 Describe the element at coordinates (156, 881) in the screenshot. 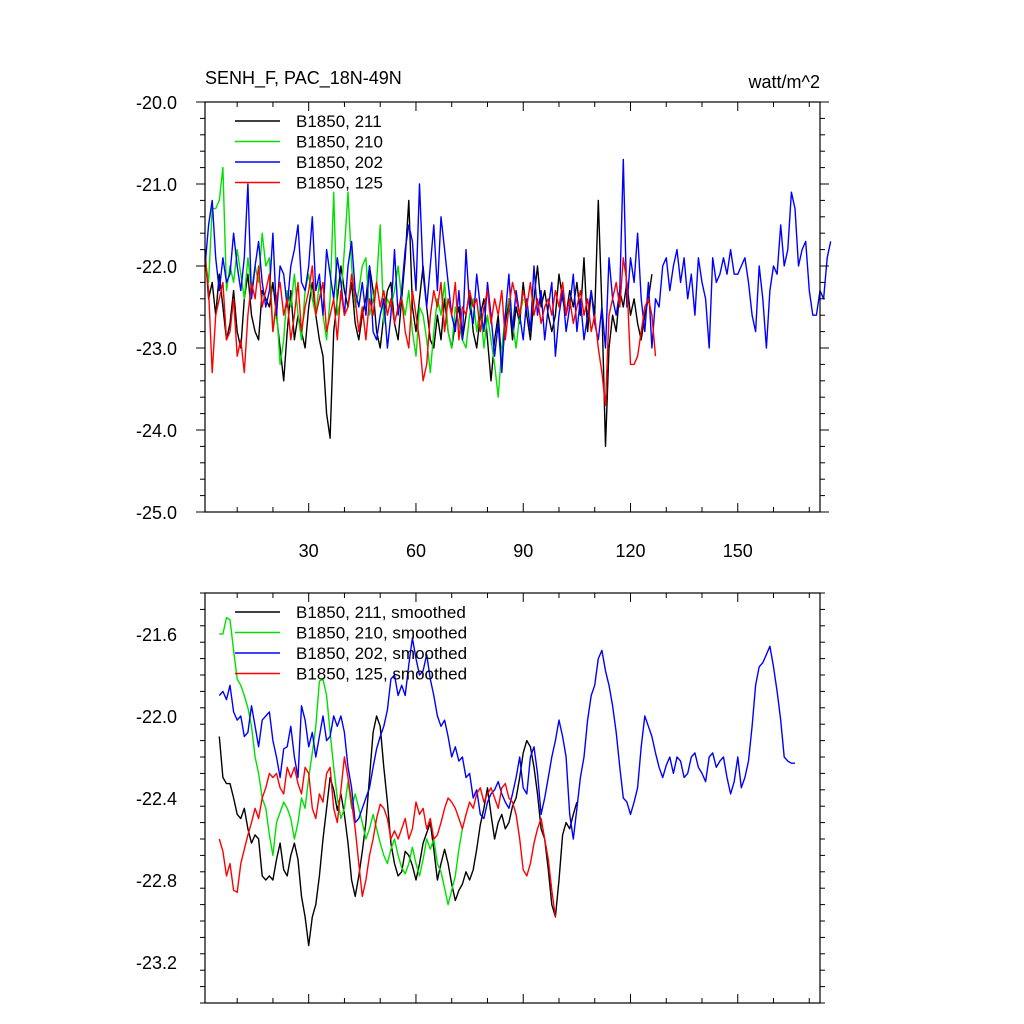

I see `y-tick-label: -22.8` at that location.